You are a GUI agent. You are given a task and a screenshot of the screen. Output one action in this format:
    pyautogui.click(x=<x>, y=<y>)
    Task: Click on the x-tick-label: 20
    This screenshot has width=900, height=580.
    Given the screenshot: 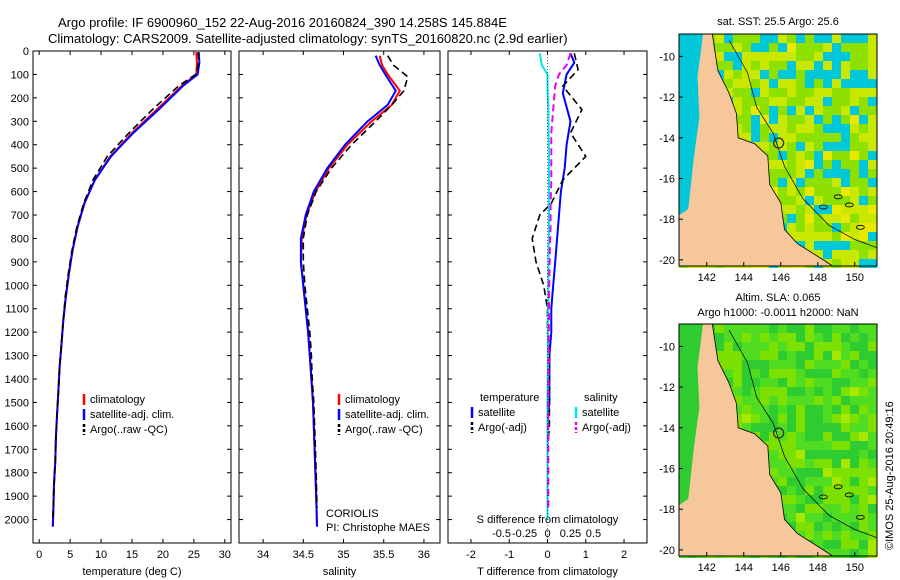 What is the action you would take?
    pyautogui.click(x=163, y=555)
    